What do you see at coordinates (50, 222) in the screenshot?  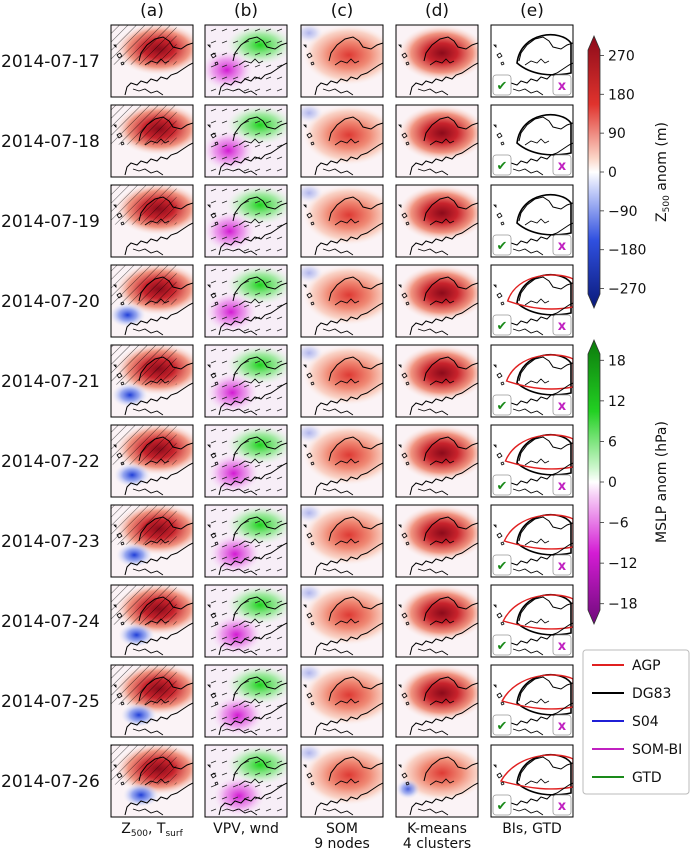 I see `row-date-label: 2014-07-19` at bounding box center [50, 222].